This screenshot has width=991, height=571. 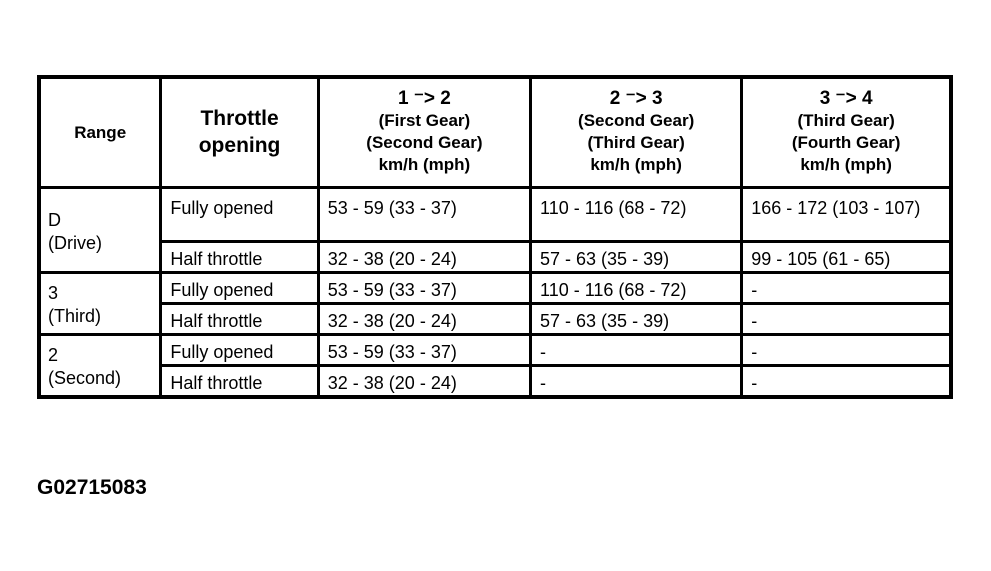 What do you see at coordinates (100, 132) in the screenshot?
I see `header-range: Range` at bounding box center [100, 132].